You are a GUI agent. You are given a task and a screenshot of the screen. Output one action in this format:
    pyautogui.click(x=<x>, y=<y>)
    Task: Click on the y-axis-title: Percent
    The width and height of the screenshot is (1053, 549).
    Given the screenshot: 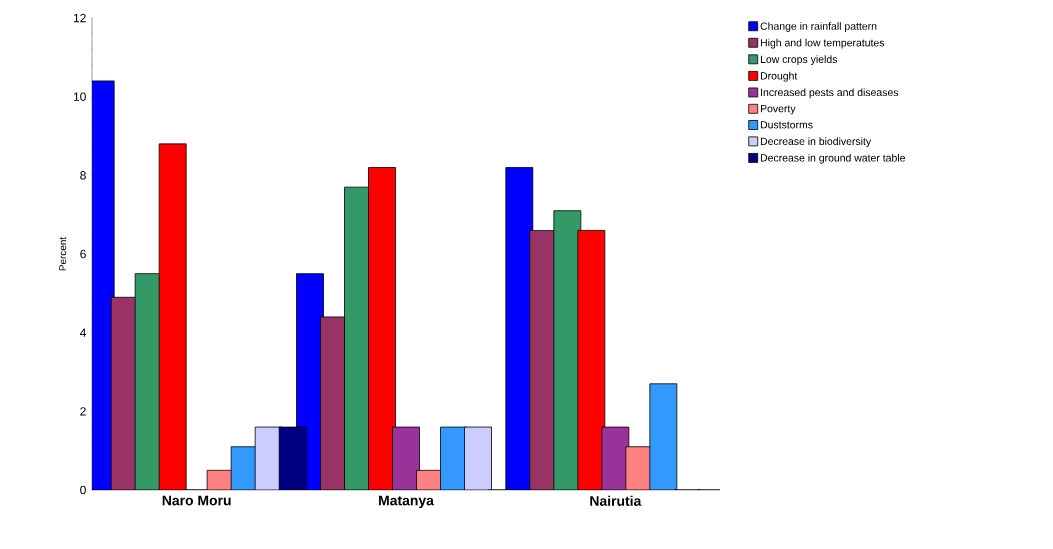 What is the action you would take?
    pyautogui.click(x=63, y=253)
    